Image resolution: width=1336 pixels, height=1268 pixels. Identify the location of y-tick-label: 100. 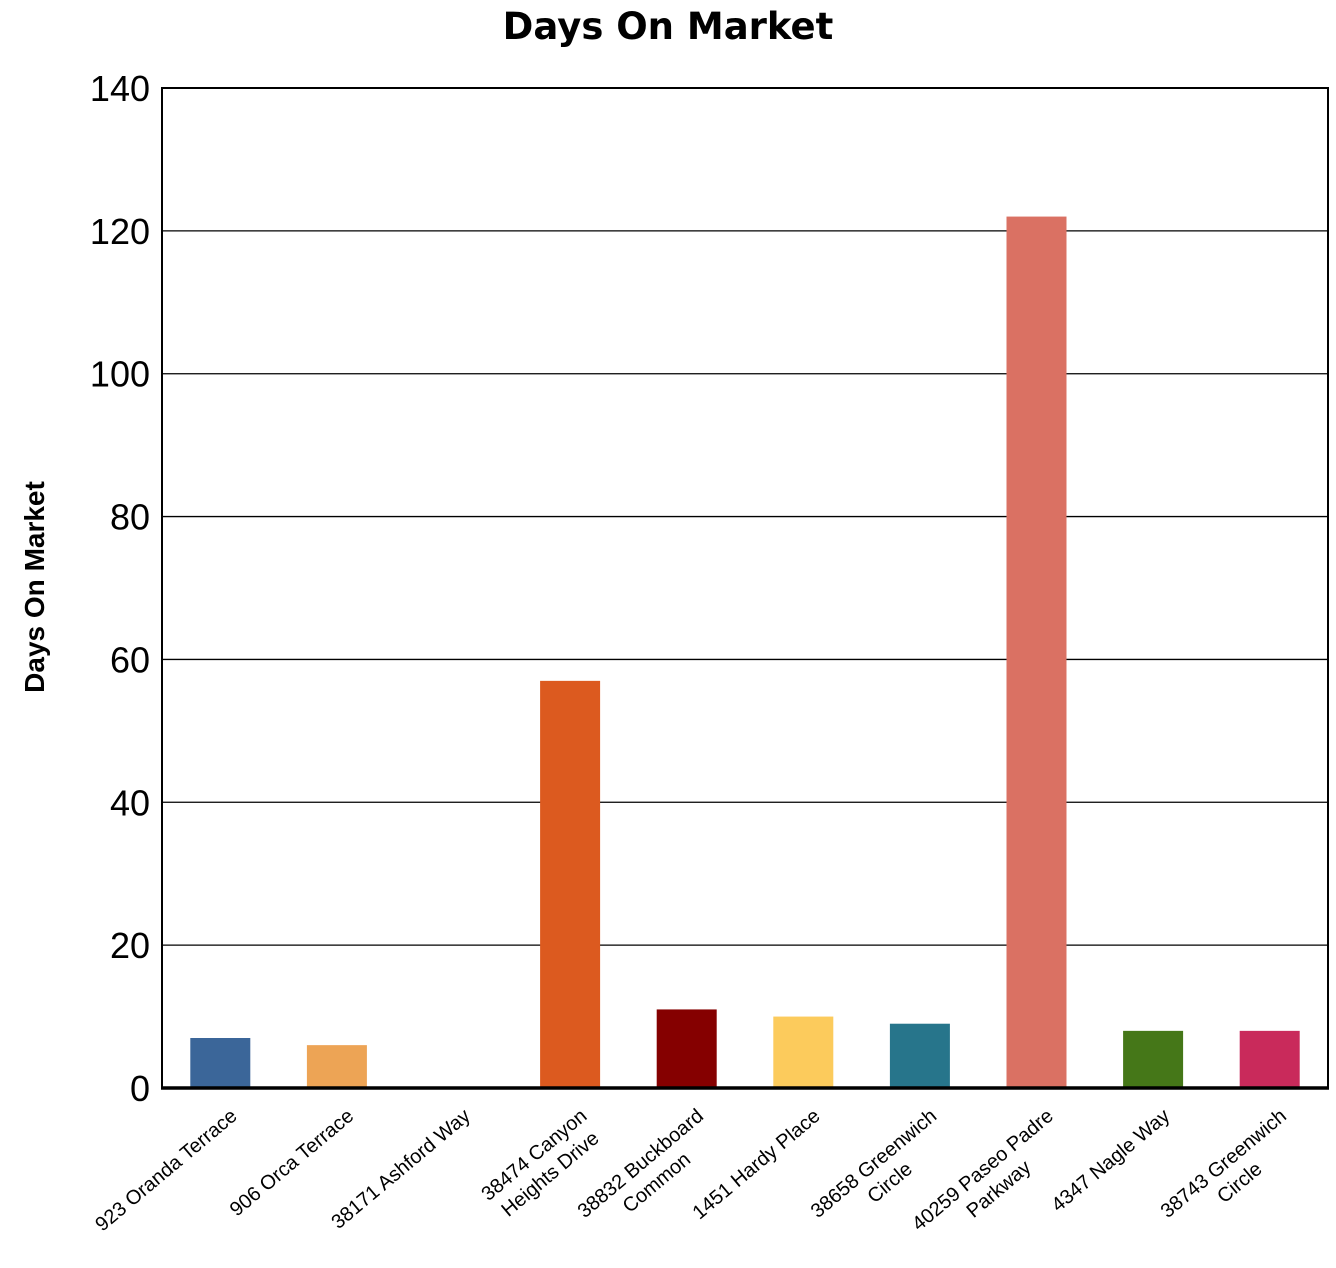
(120, 374).